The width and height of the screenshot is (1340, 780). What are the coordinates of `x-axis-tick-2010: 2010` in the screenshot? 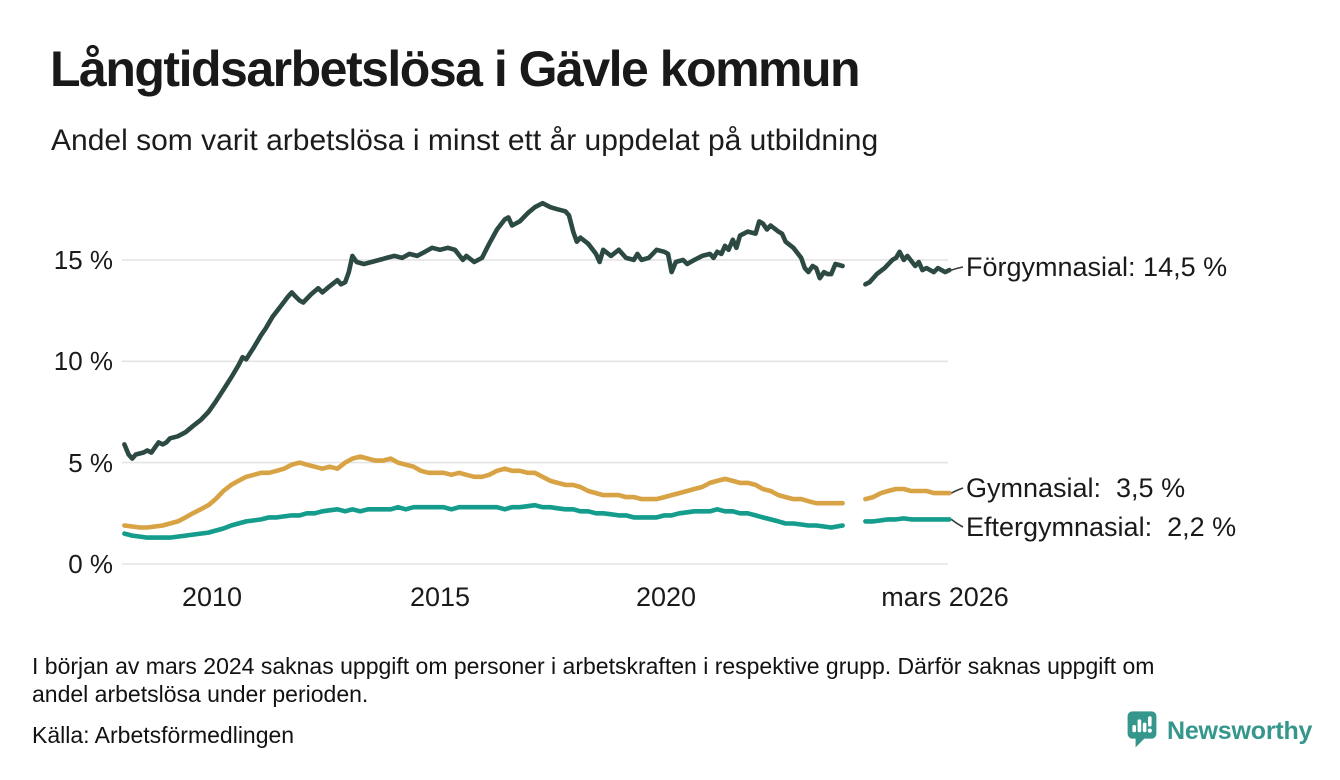 It's located at (212, 597).